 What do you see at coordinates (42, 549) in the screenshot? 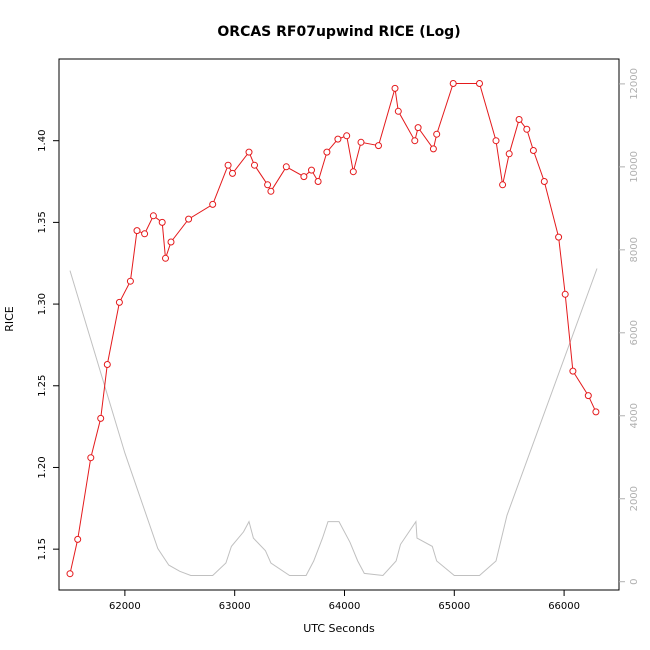
I see `y-tick-label: 1.15` at bounding box center [42, 549].